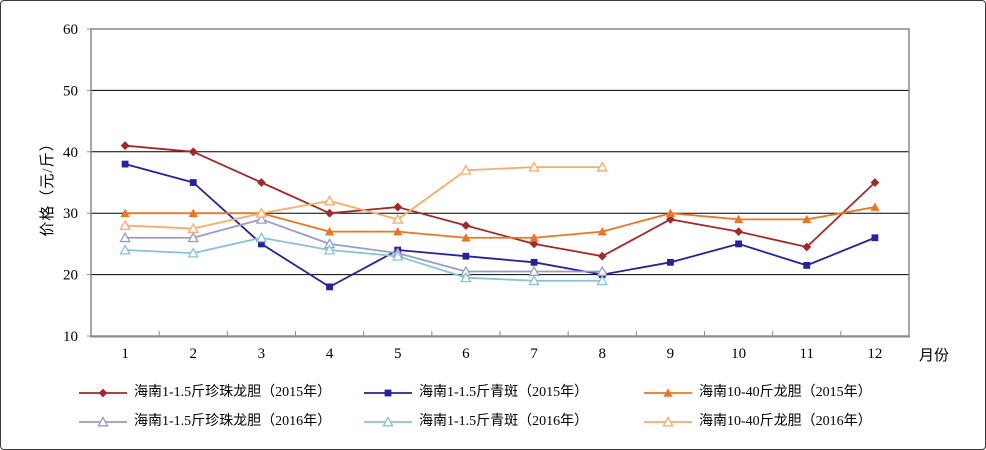  I want to click on y-tick-label: 30, so click(70, 214).